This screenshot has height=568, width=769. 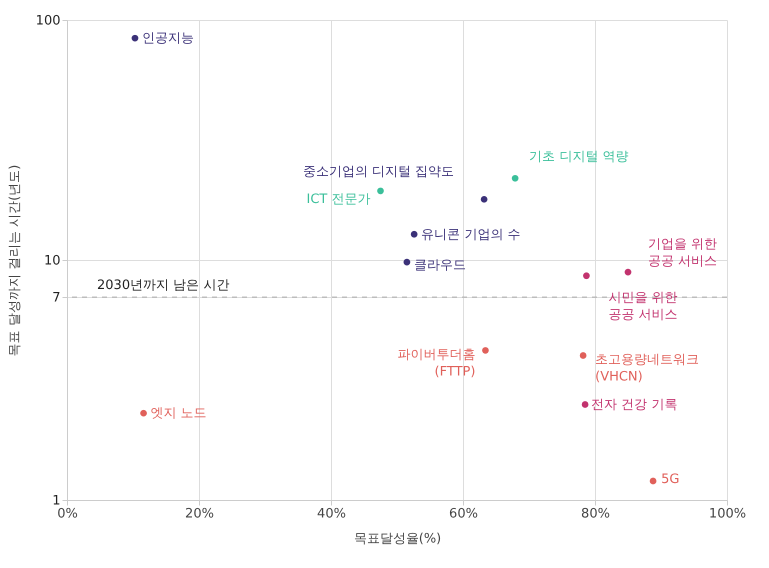 What do you see at coordinates (578, 156) in the screenshot?
I see `annotation: 기초 디지털 역량` at bounding box center [578, 156].